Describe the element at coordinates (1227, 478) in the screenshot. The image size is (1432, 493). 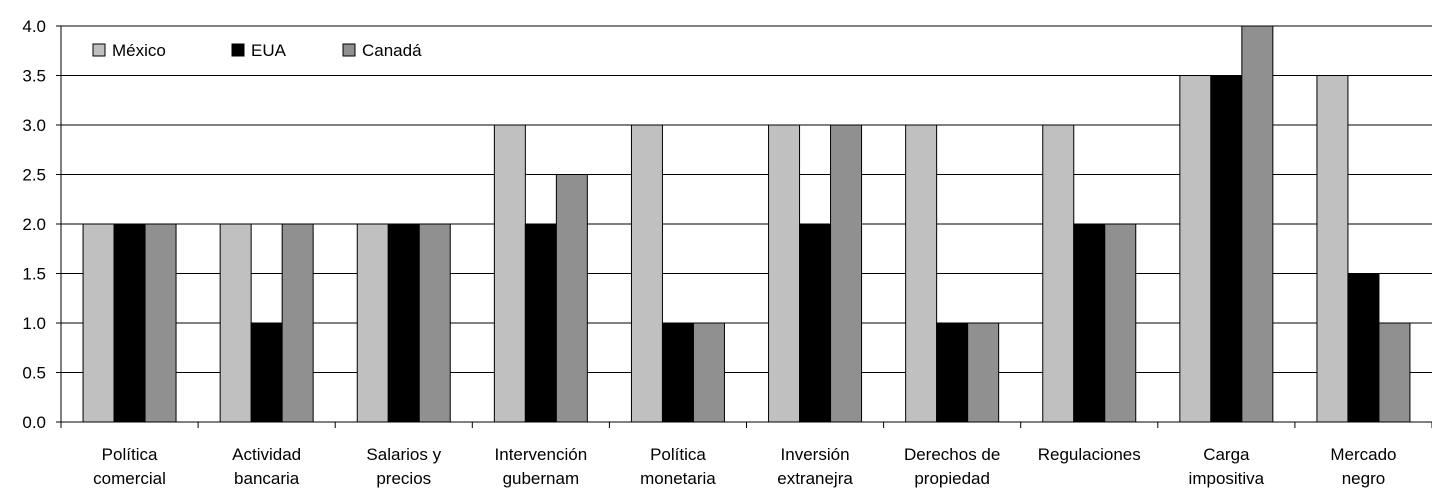
I see `x-category-label: impositiva` at that location.